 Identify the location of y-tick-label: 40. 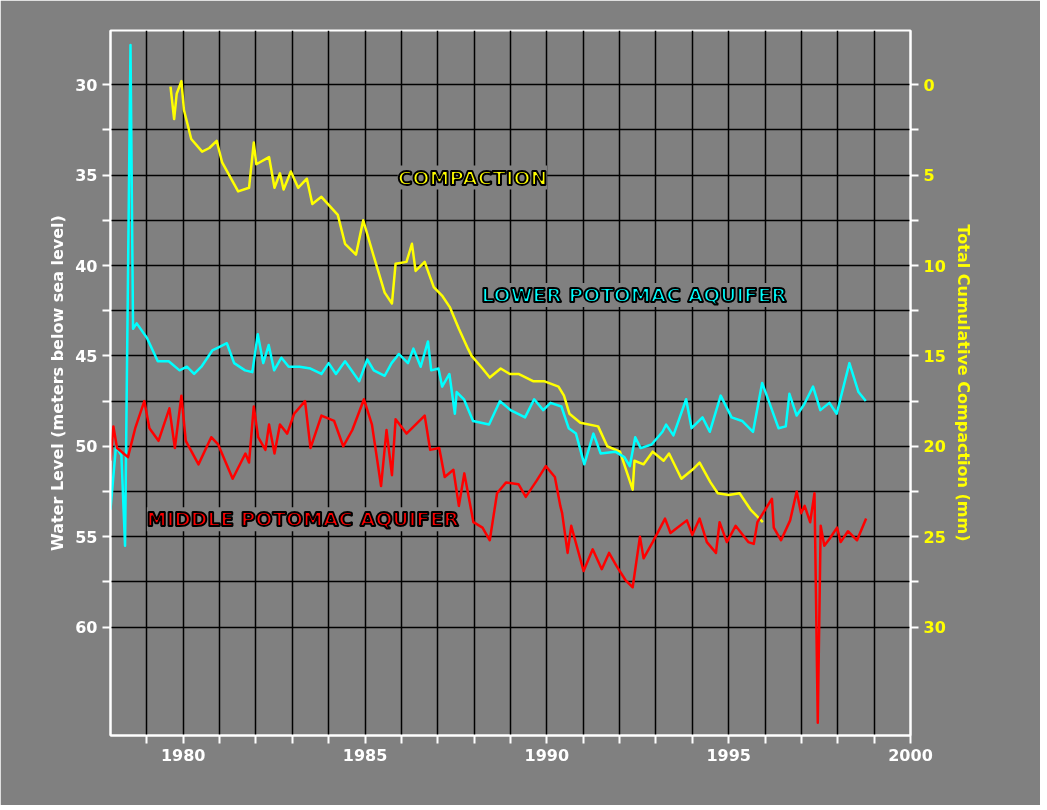
(86, 266).